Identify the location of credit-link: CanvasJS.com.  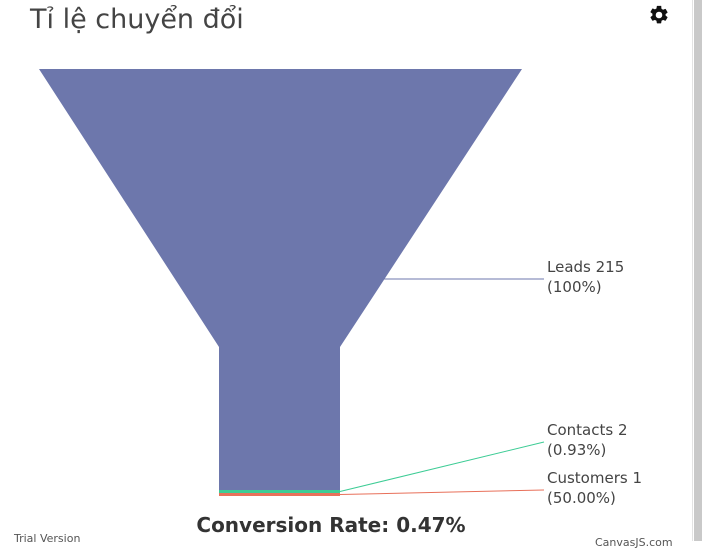
(634, 542).